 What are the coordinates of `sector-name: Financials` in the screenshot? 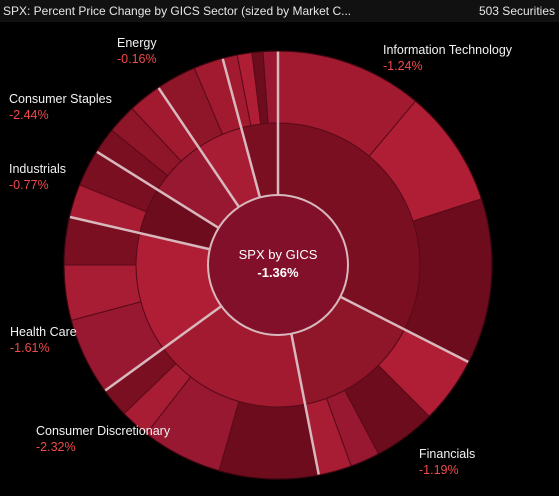 It's located at (447, 454).